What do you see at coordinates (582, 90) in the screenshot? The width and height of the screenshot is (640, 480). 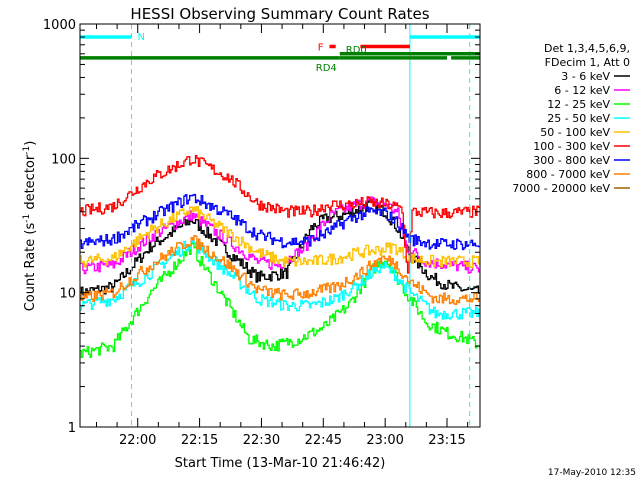 I see `legend-entry-label: 6 - 12 keV` at bounding box center [582, 90].